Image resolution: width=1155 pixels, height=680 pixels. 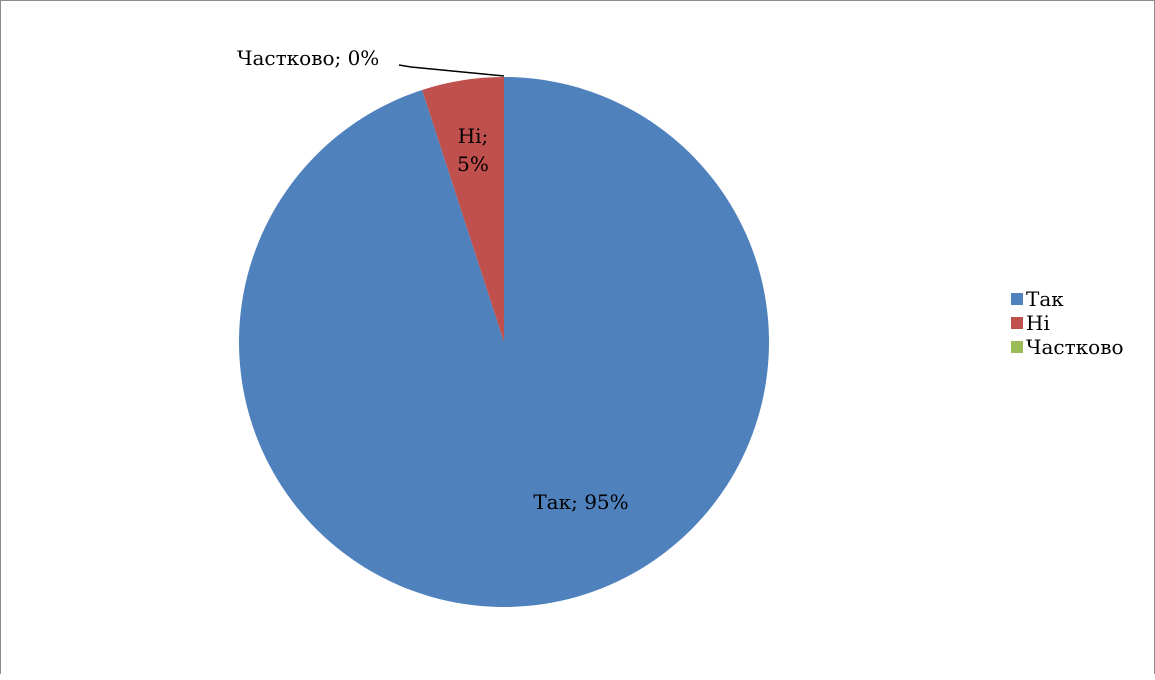 I want to click on data-label-tak: Так; 95%, so click(x=580, y=502).